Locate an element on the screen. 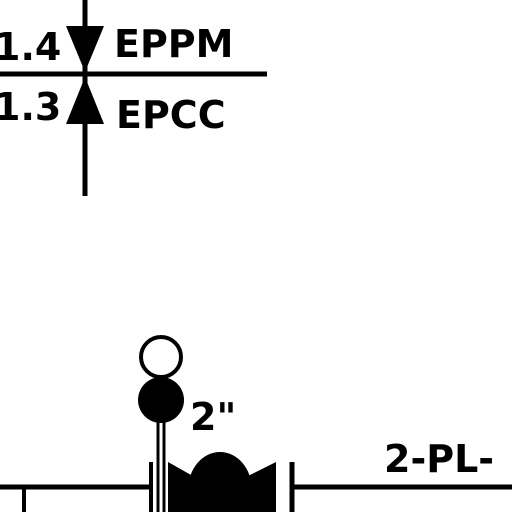 The height and width of the screenshot is (512, 512). upper-tag-label: EPPM is located at coordinates (173, 44).